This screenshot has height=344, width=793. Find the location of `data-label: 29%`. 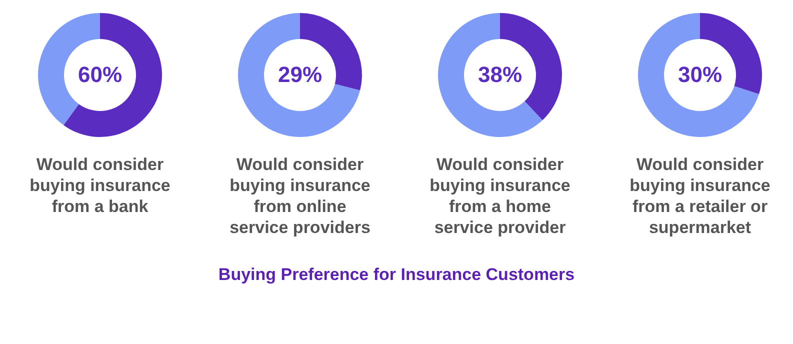

data-label: 29% is located at coordinates (300, 74).